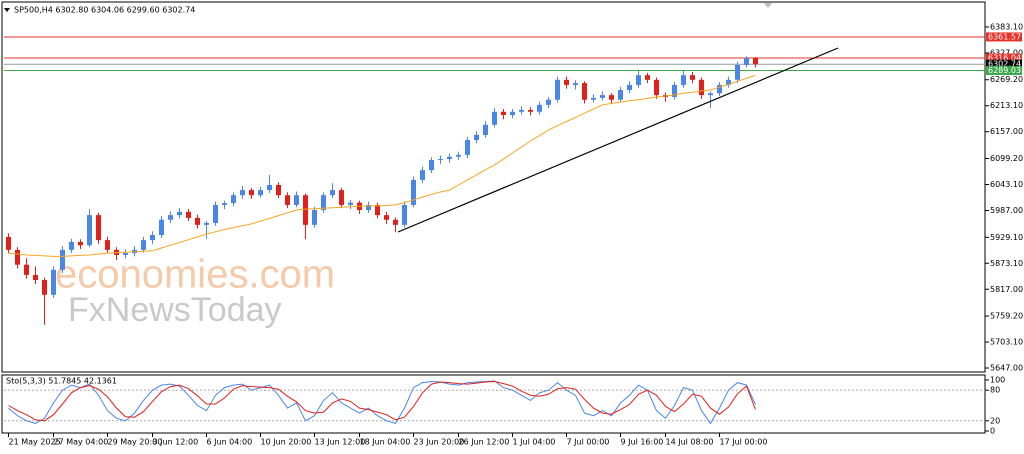 This screenshot has width=1024, height=454. What do you see at coordinates (1006, 158) in the screenshot?
I see `y-tick-label: 6099.20` at bounding box center [1006, 158].